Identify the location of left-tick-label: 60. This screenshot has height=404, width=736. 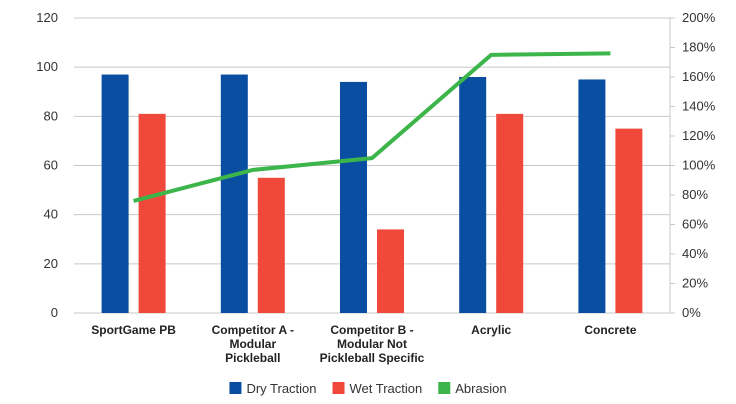
(51, 165).